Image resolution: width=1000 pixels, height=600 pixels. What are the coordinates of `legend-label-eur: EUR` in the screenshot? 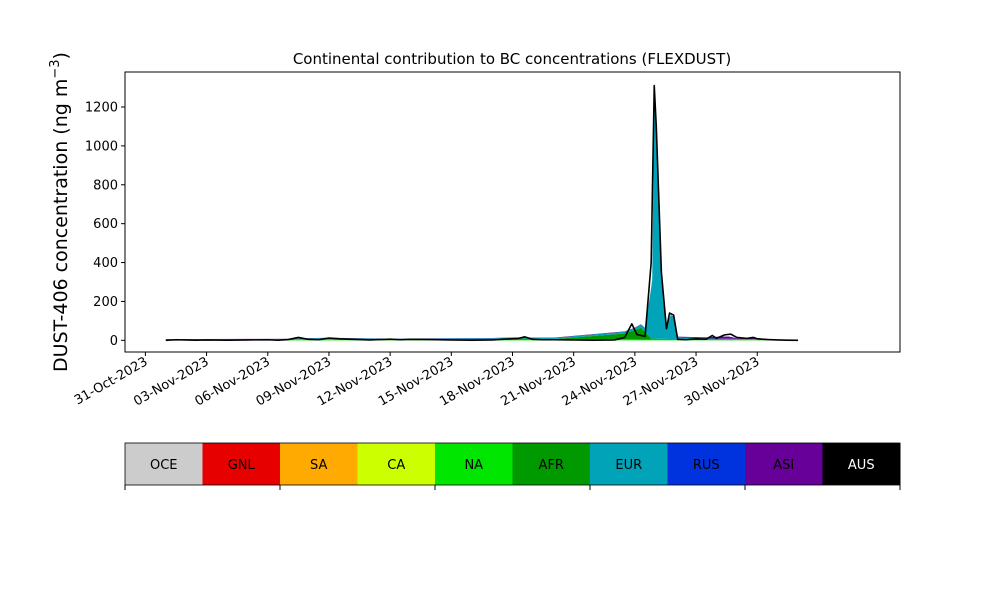 It's located at (628, 465).